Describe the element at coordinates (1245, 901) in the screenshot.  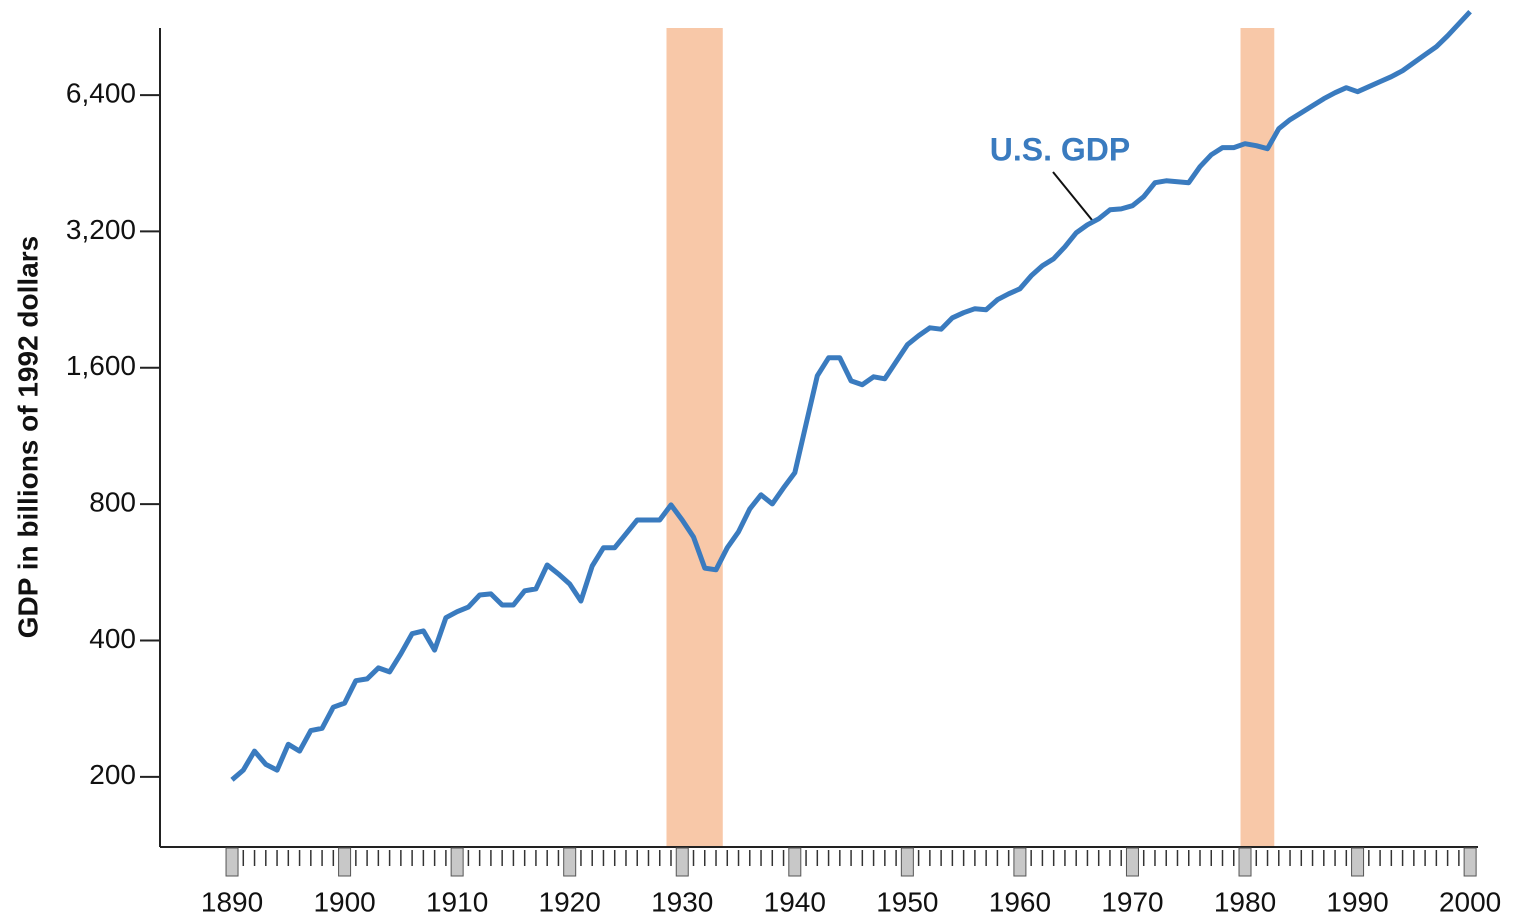
I see `x-tick-label: 1980` at that location.